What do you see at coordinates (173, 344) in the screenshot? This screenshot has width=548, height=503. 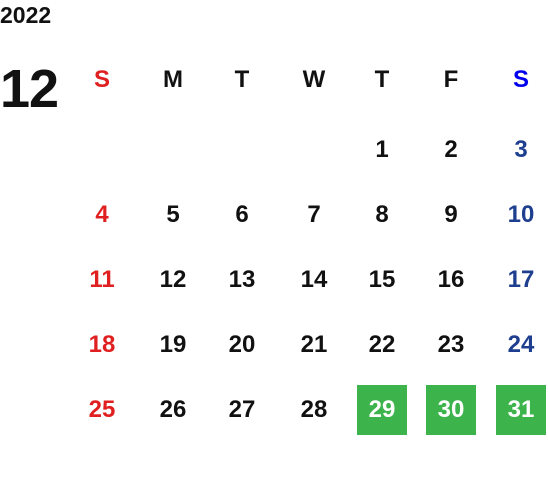 I see `day-cell: 19` at bounding box center [173, 344].